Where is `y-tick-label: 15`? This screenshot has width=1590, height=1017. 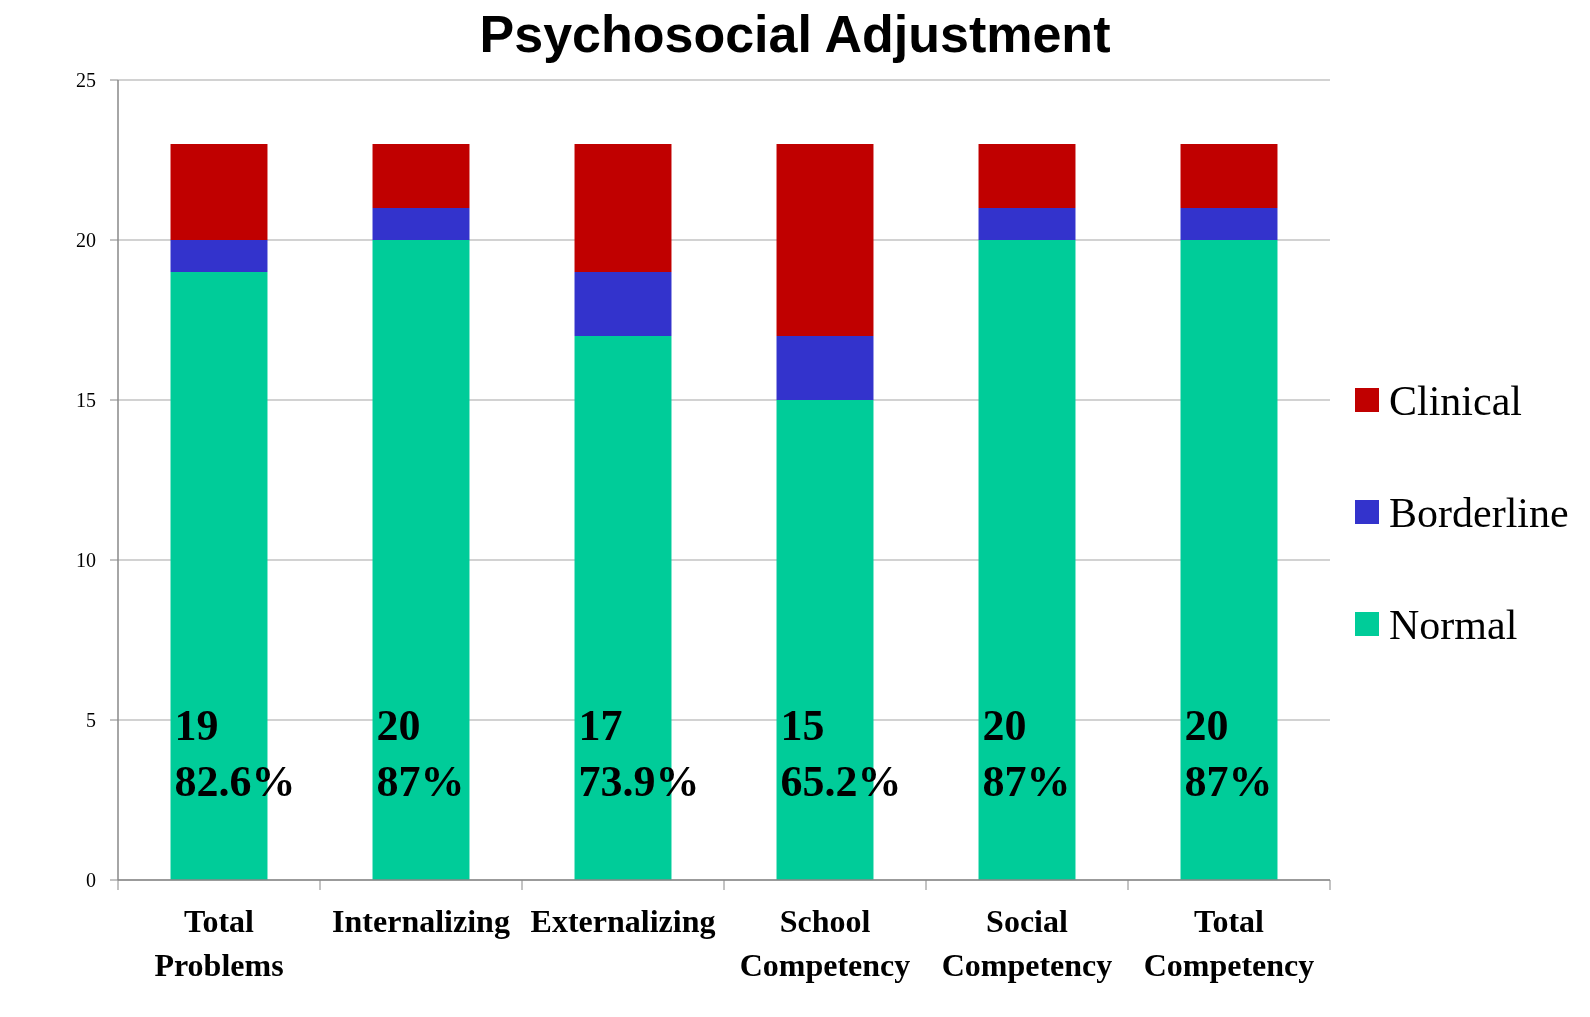
y-tick-label: 15 is located at coordinates (86, 400).